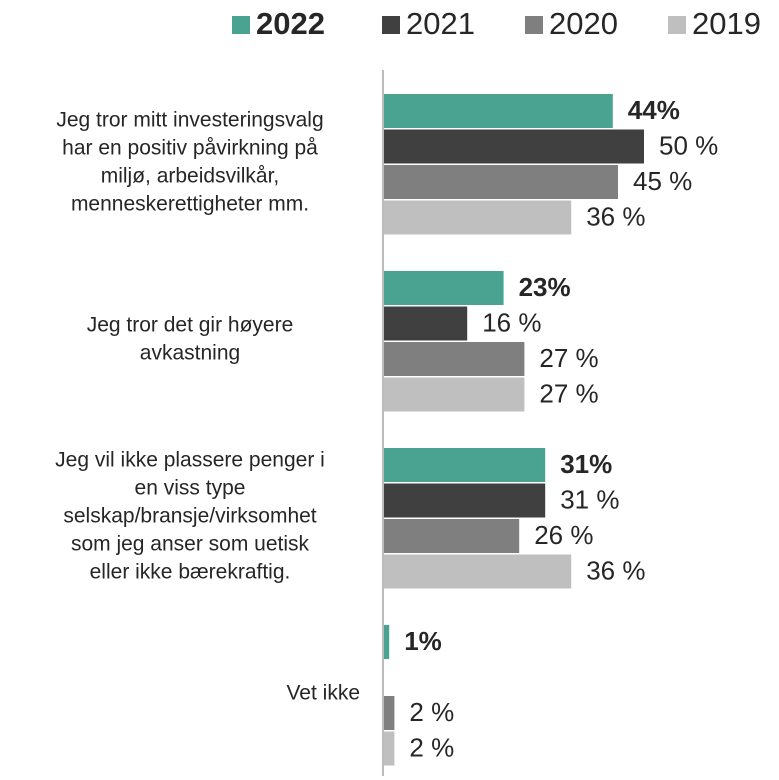 The width and height of the screenshot is (779, 780). What do you see at coordinates (726, 23) in the screenshot?
I see `legend-label: 2019` at bounding box center [726, 23].